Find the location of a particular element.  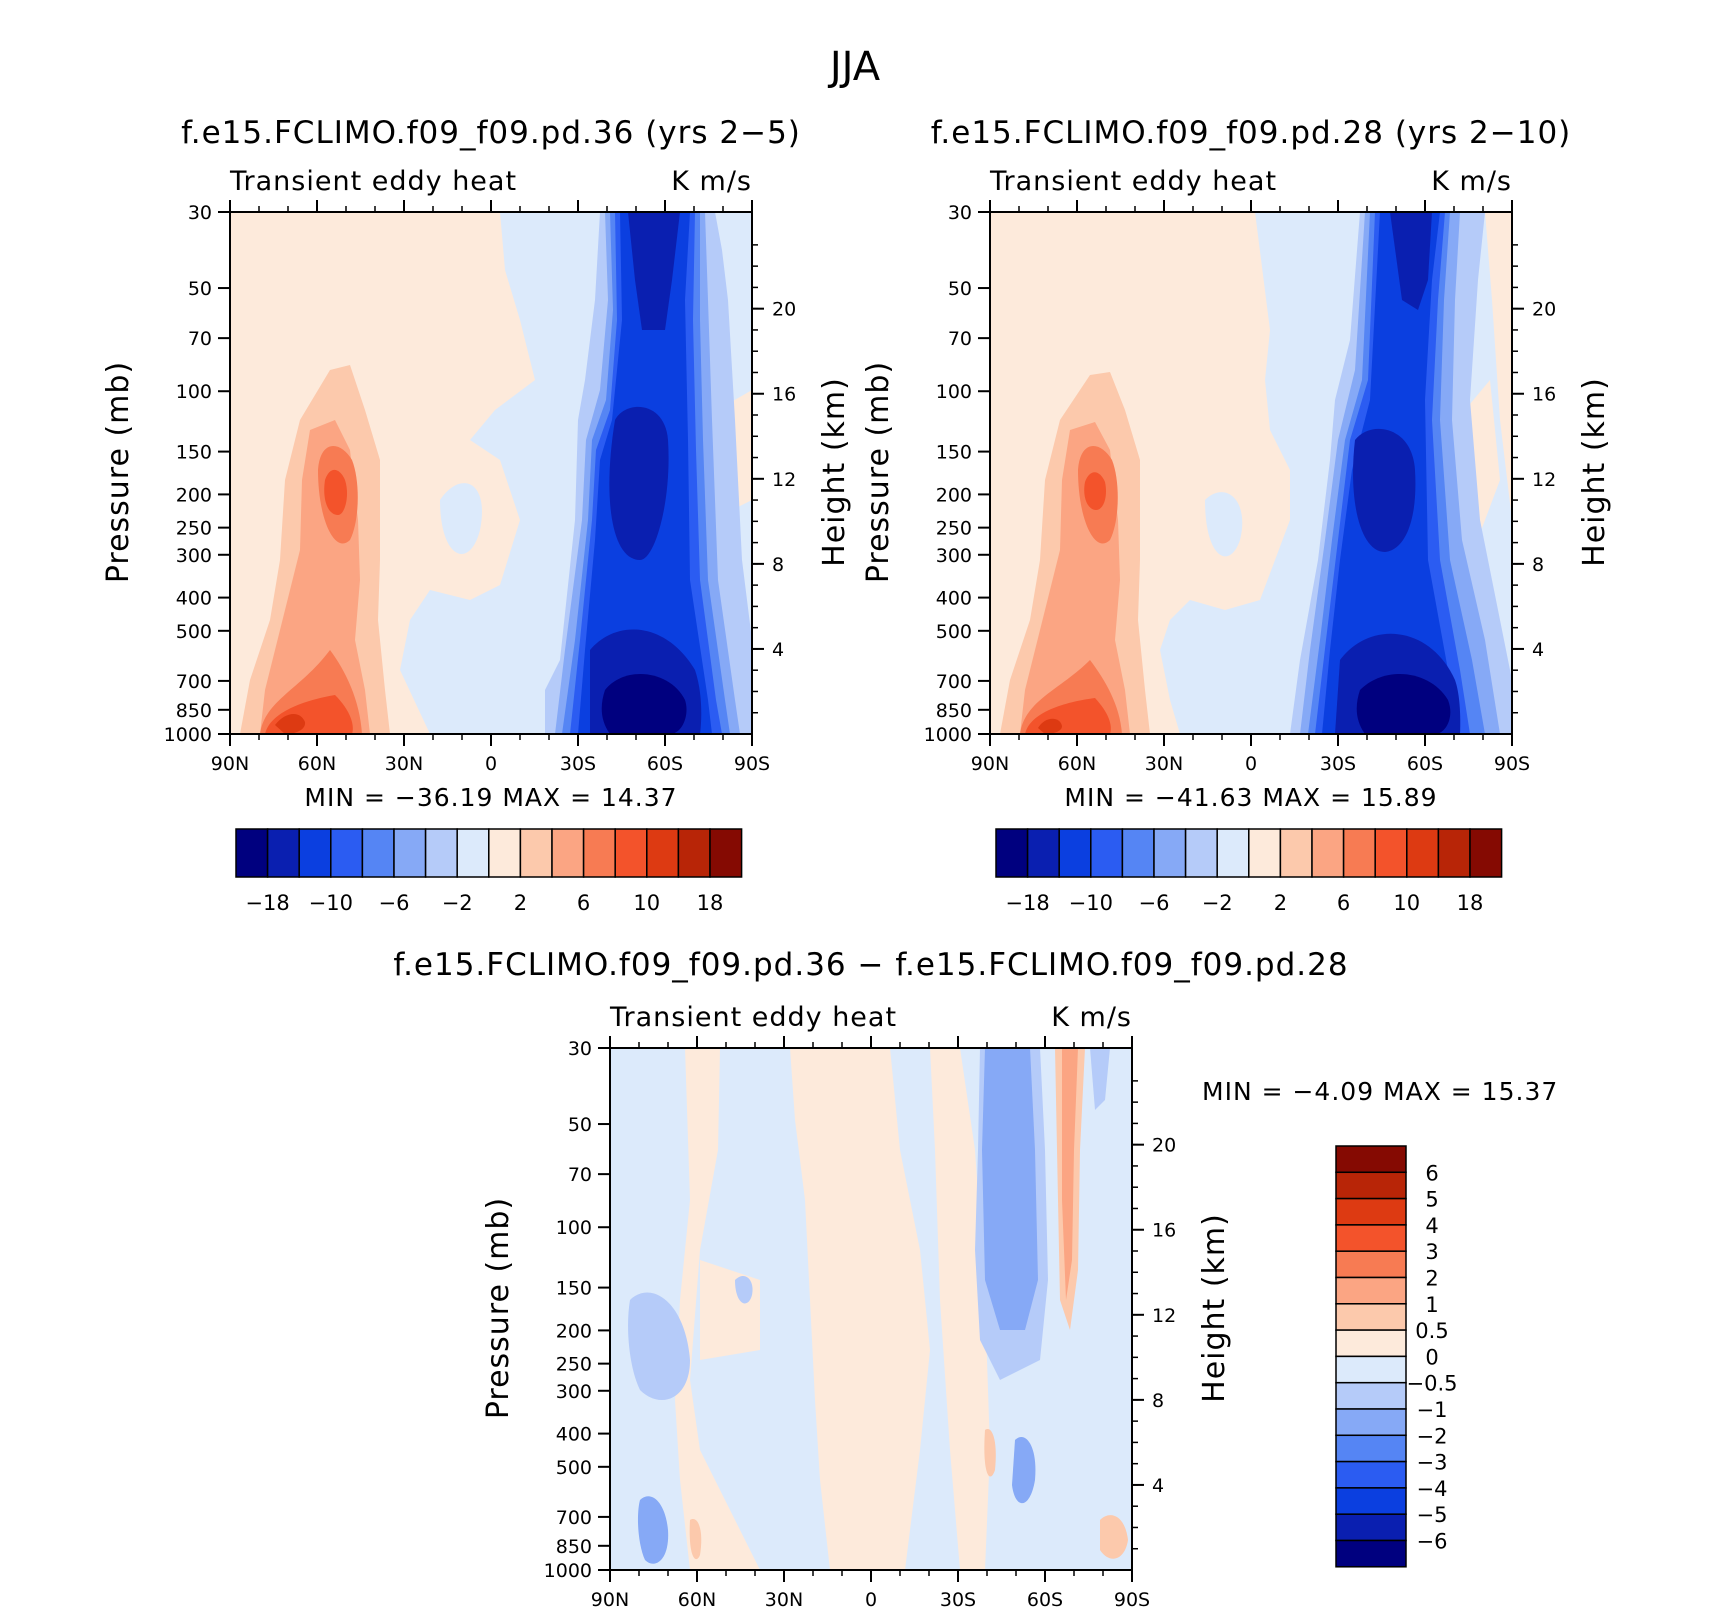

colorbar-label: 10 is located at coordinates (1406, 903).